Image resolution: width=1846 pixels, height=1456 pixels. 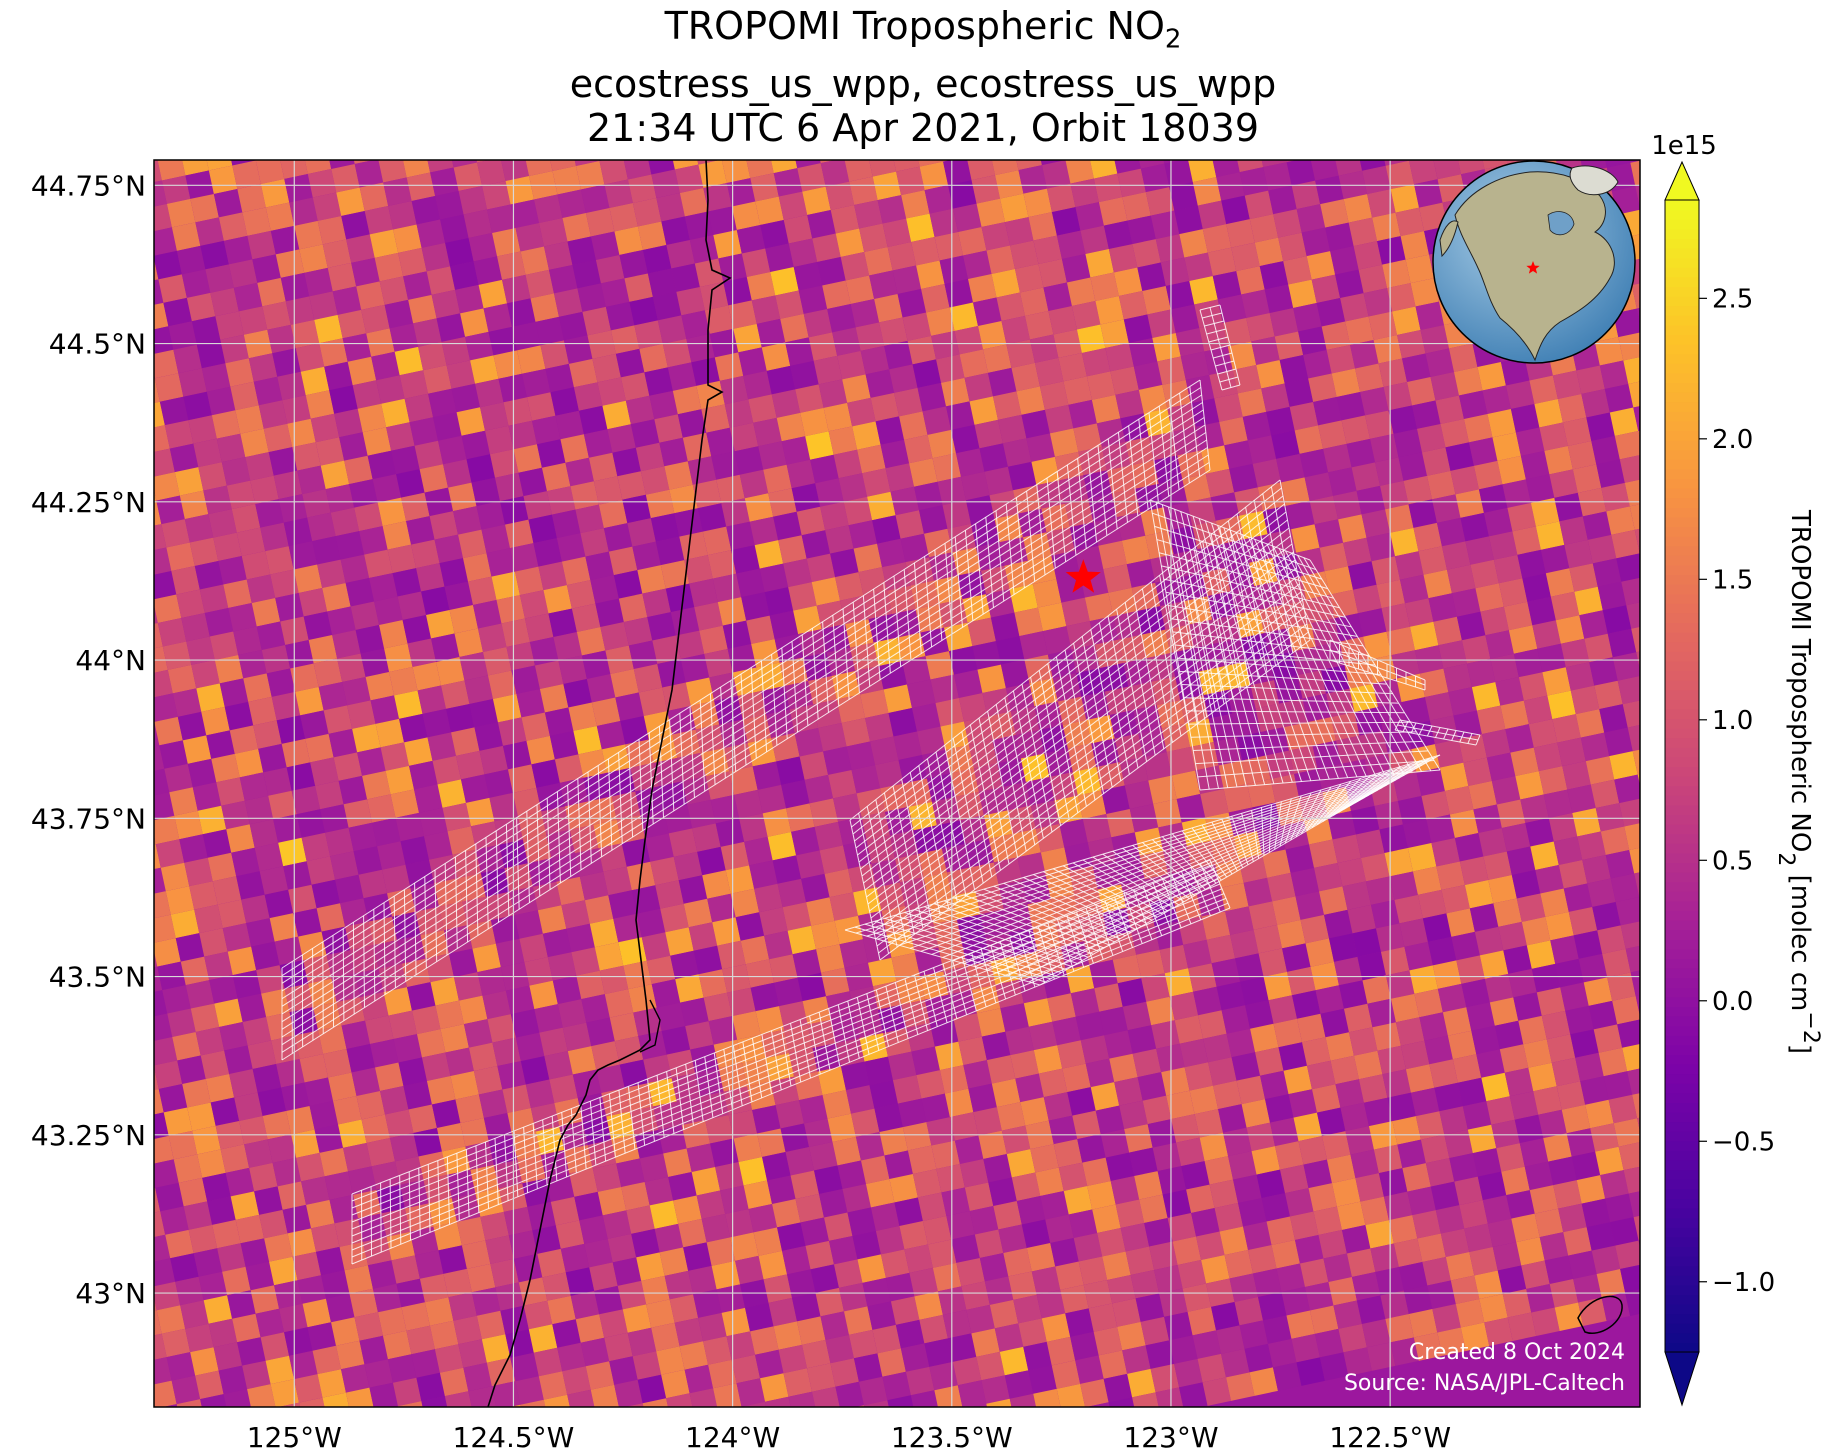 What do you see at coordinates (1737, 791) in the screenshot?
I see `colorbar-ticks: −1.0−0.50.00.51.01.52.02.5` at bounding box center [1737, 791].